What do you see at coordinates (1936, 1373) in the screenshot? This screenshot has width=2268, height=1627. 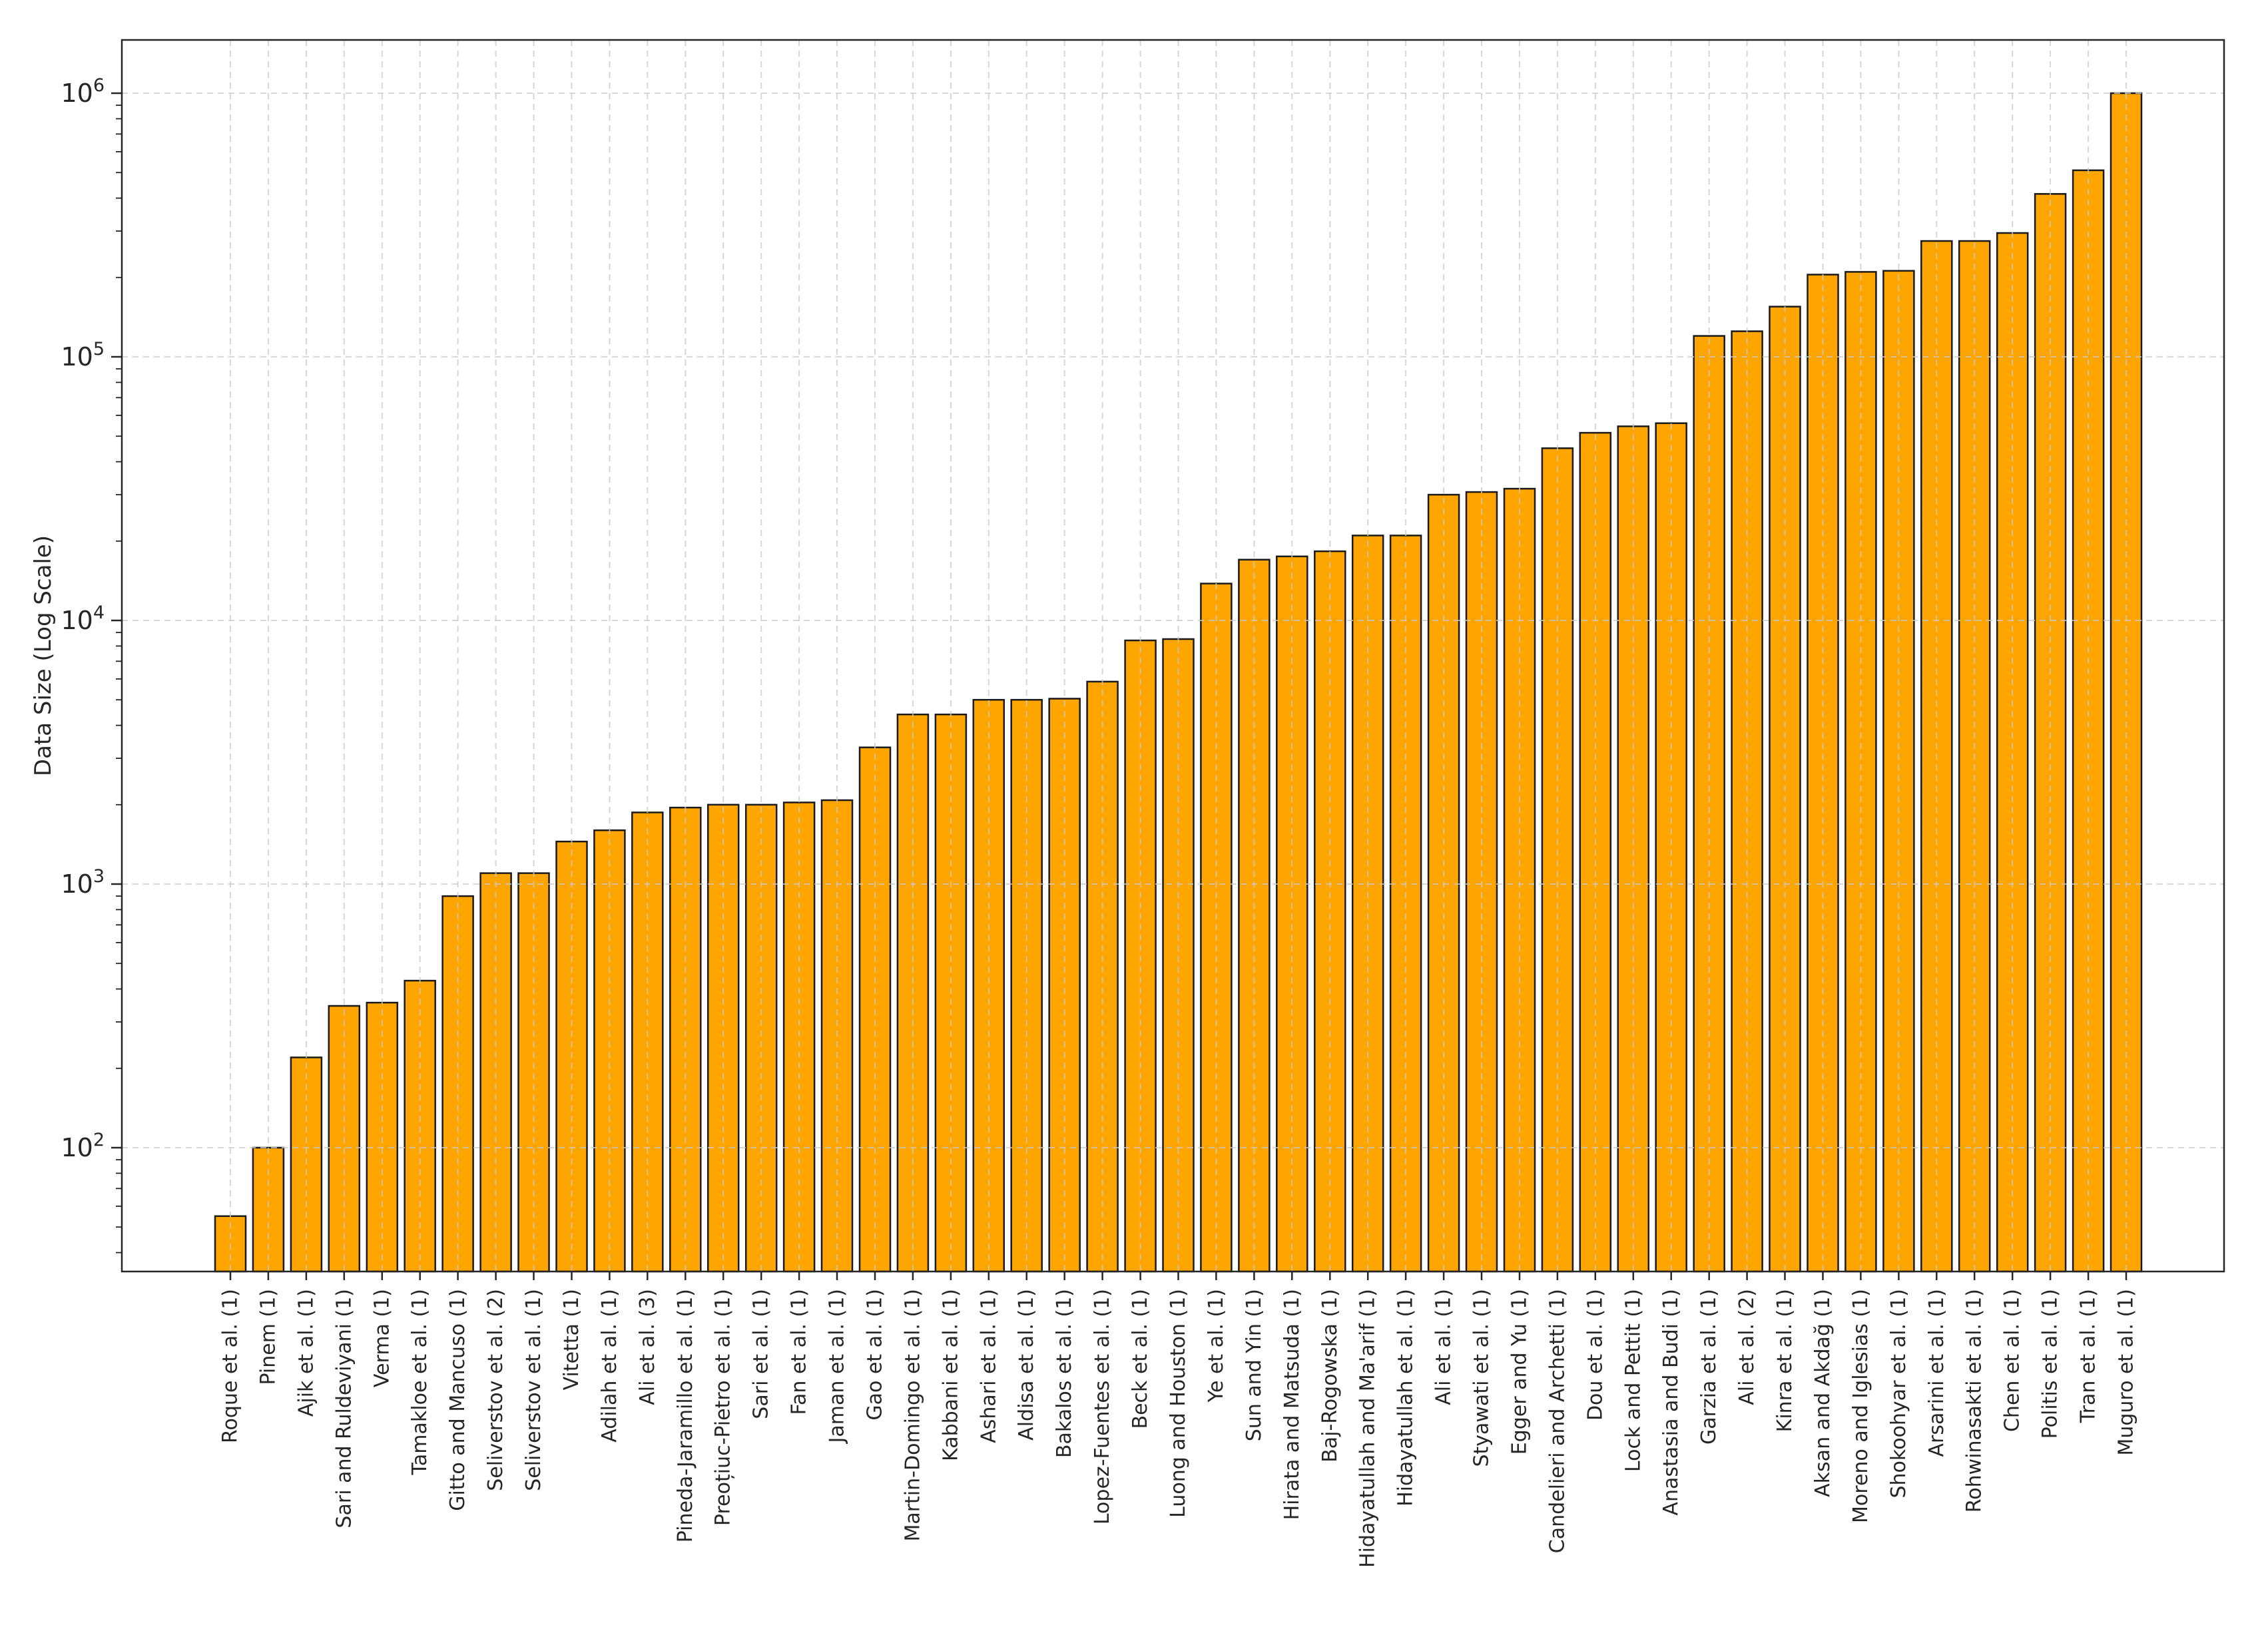 I see `x-tick-label: Arsarini et al. (1)` at bounding box center [1936, 1373].